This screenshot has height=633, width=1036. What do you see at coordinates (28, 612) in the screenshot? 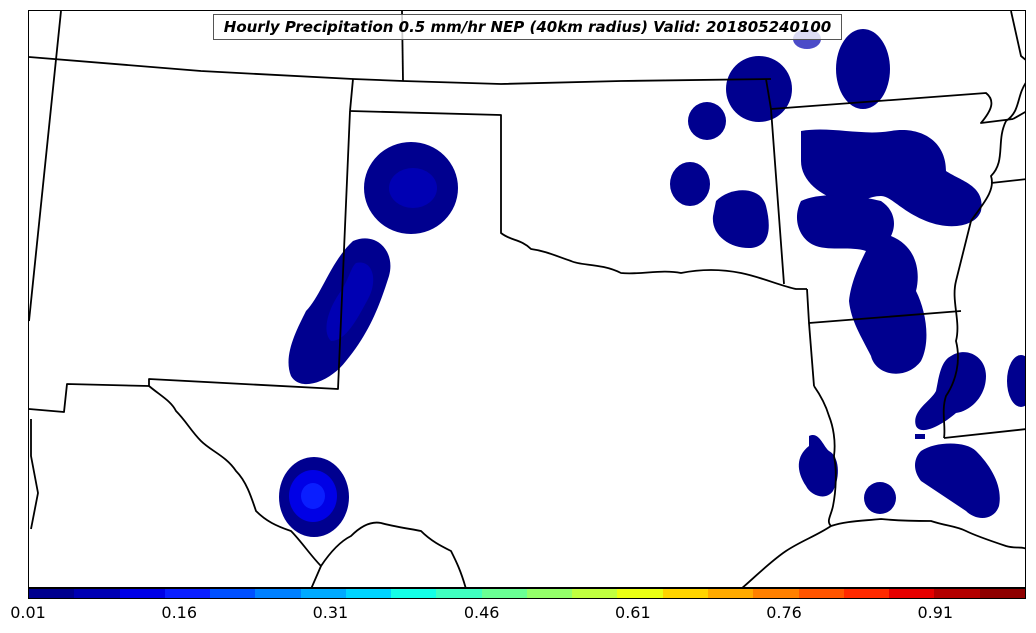
I see `colorbar-tick-label: 0.01` at bounding box center [28, 612].